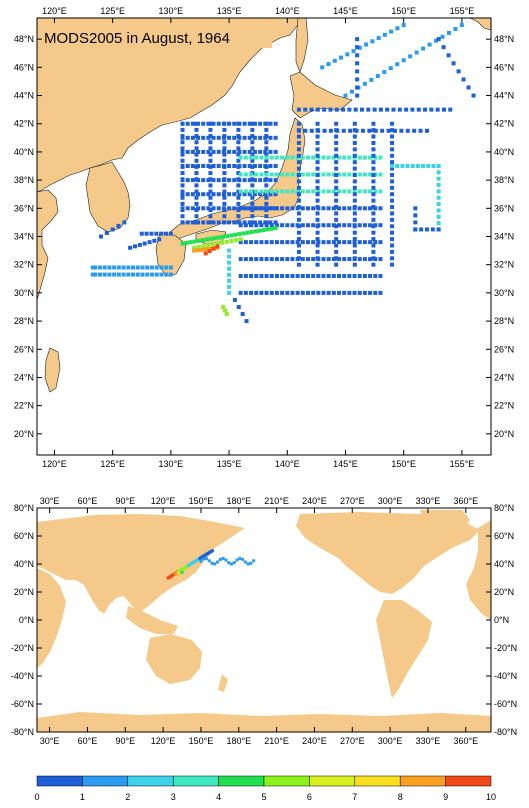 The width and height of the screenshot is (529, 808). What do you see at coordinates (400, 797) in the screenshot?
I see `colorbar-label: 8` at bounding box center [400, 797].